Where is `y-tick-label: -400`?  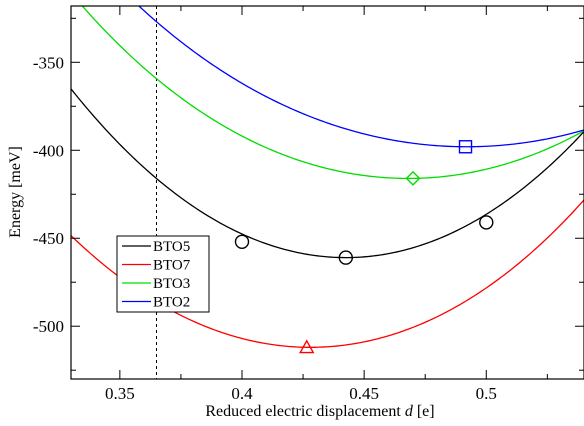 y-tick-label: -400 is located at coordinates (48, 150).